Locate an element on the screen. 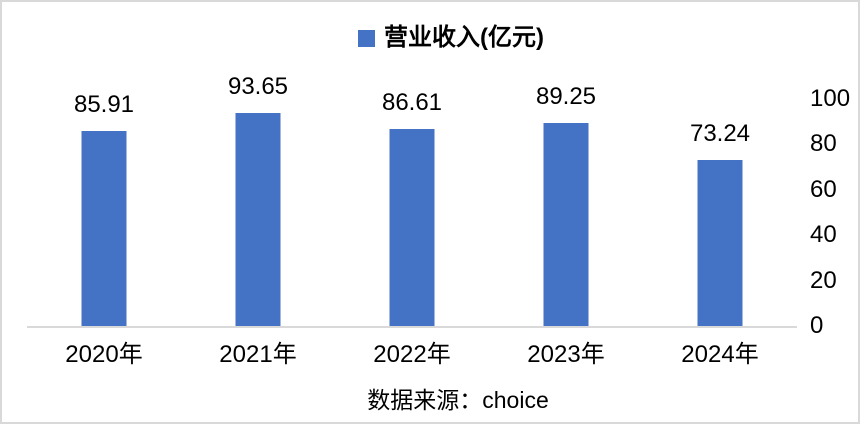 This screenshot has width=860, height=424. x-axis-label-2022年: 2022年 is located at coordinates (412, 354).